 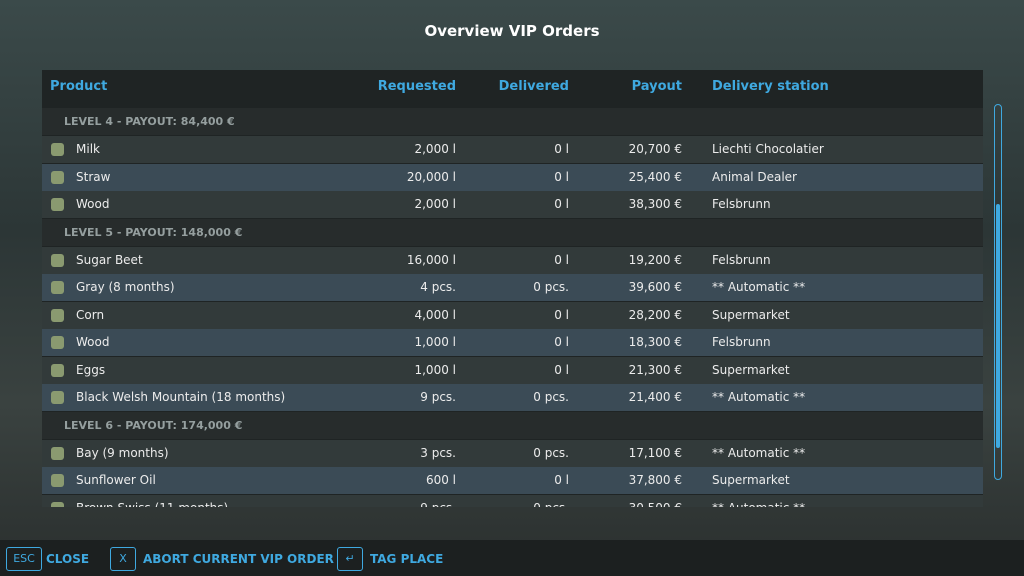 I want to click on scroll-thumb, so click(x=998, y=326).